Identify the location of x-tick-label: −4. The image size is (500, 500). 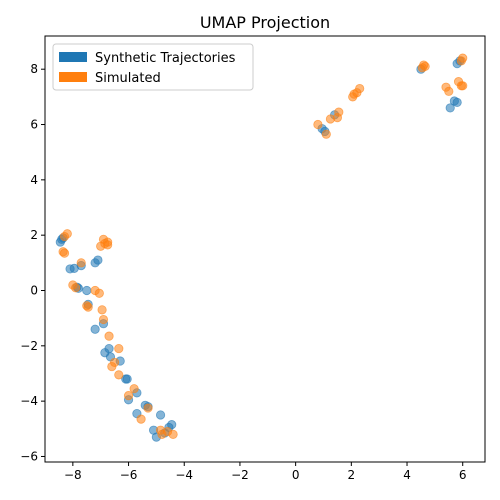
(184, 475).